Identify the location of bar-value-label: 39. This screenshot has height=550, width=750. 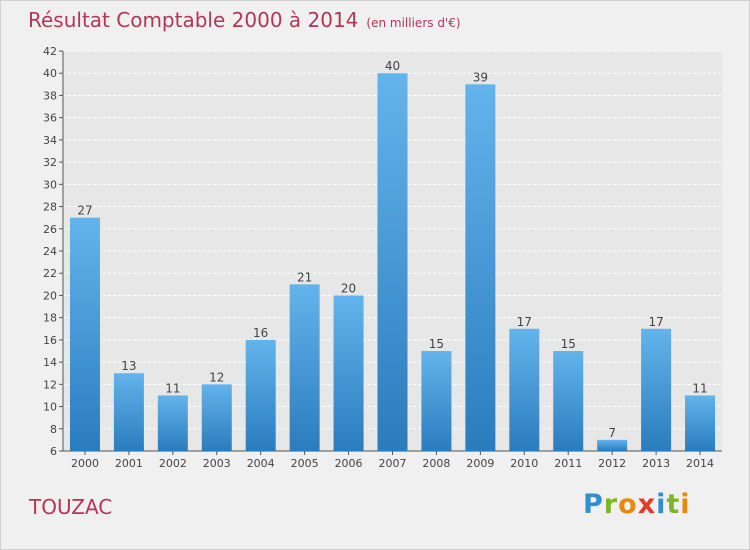
(480, 77).